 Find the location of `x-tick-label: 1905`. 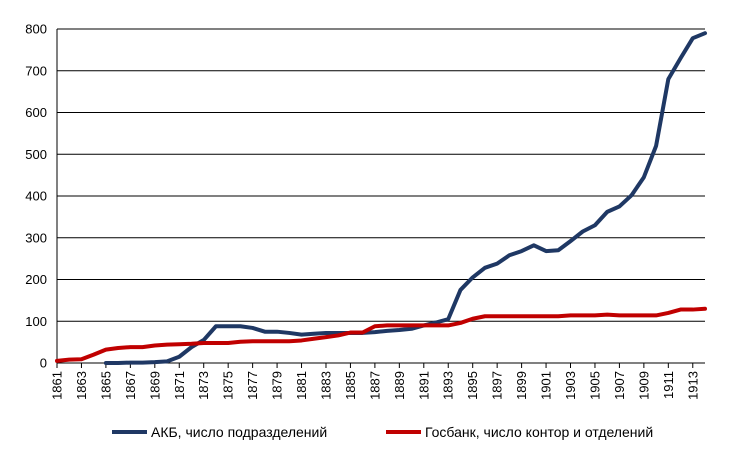

x-tick-label: 1905 is located at coordinates (594, 385).